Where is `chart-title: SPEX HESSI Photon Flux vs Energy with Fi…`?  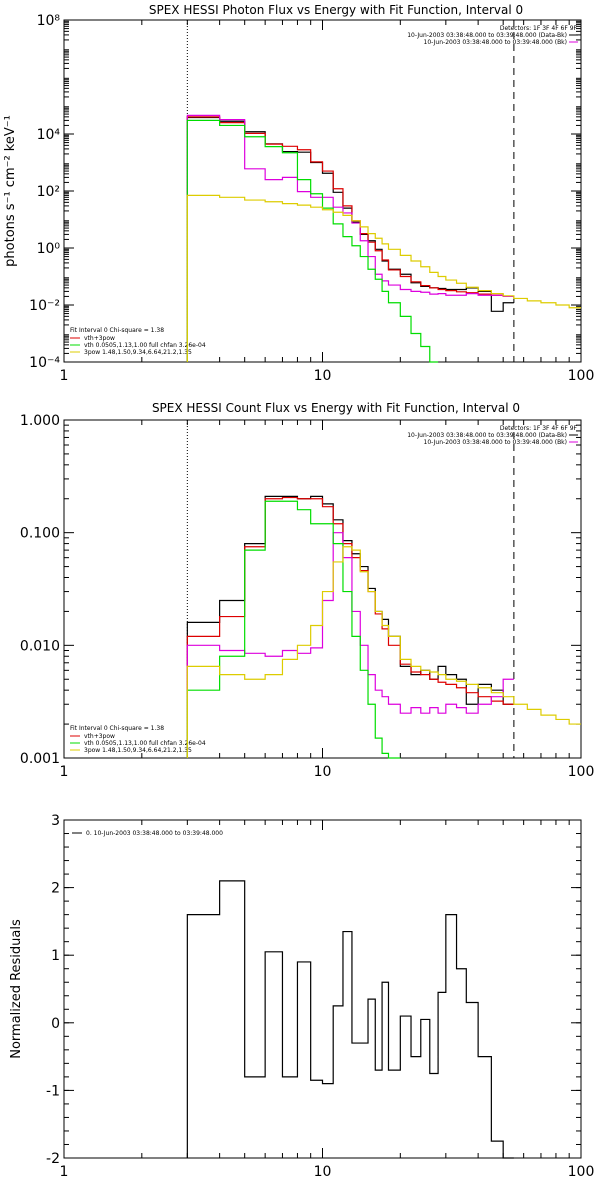
chart-title: SPEX HESSI Photon Flux vs Energy with Fi… is located at coordinates (336, 10).